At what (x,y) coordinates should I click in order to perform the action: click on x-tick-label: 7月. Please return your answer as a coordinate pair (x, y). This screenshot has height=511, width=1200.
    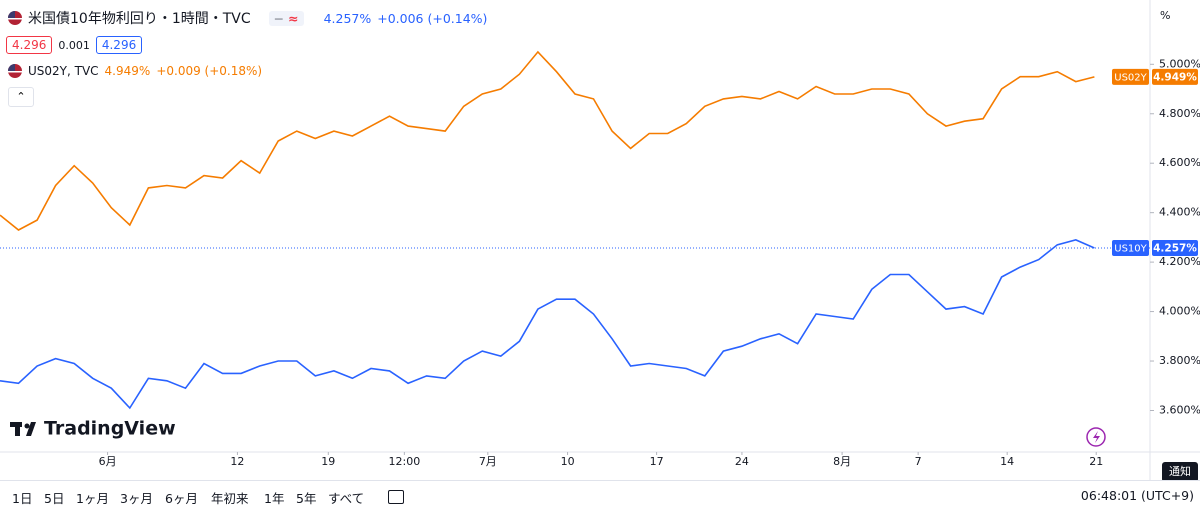
    Looking at the image, I should click on (488, 461).